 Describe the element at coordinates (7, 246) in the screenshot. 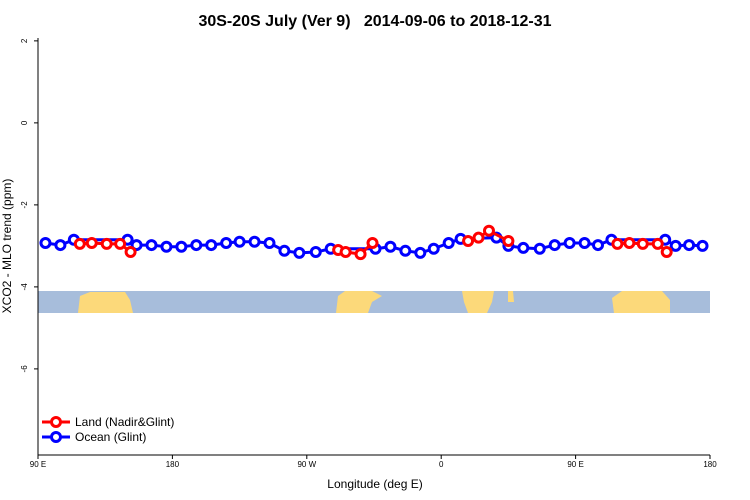

I see `y-axis-label: XCO2 - MLO trend (ppm)` at that location.